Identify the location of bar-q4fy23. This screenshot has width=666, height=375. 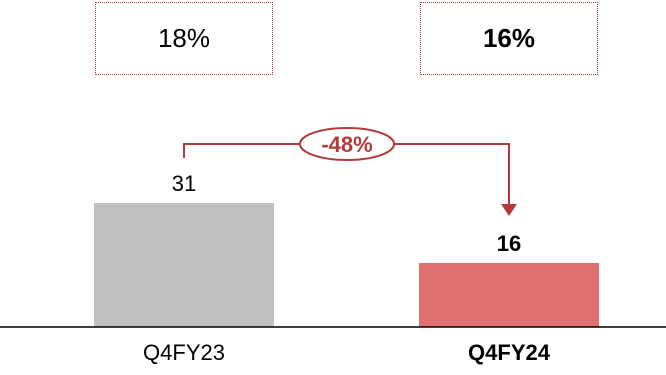
(184, 265).